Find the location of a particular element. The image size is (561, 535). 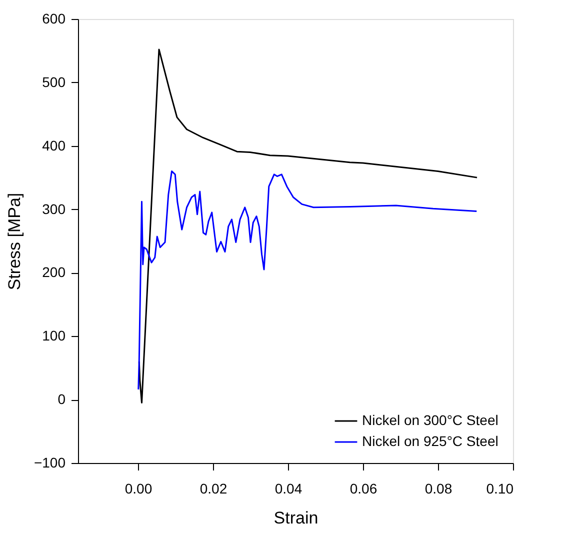

x-axis-title: Strain is located at coordinates (296, 518).